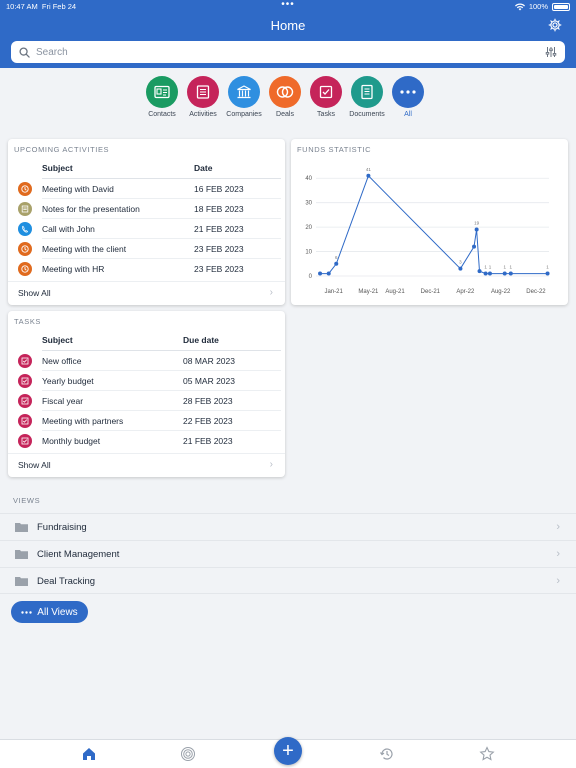  I want to click on quick-documents: Documents, so click(367, 97).